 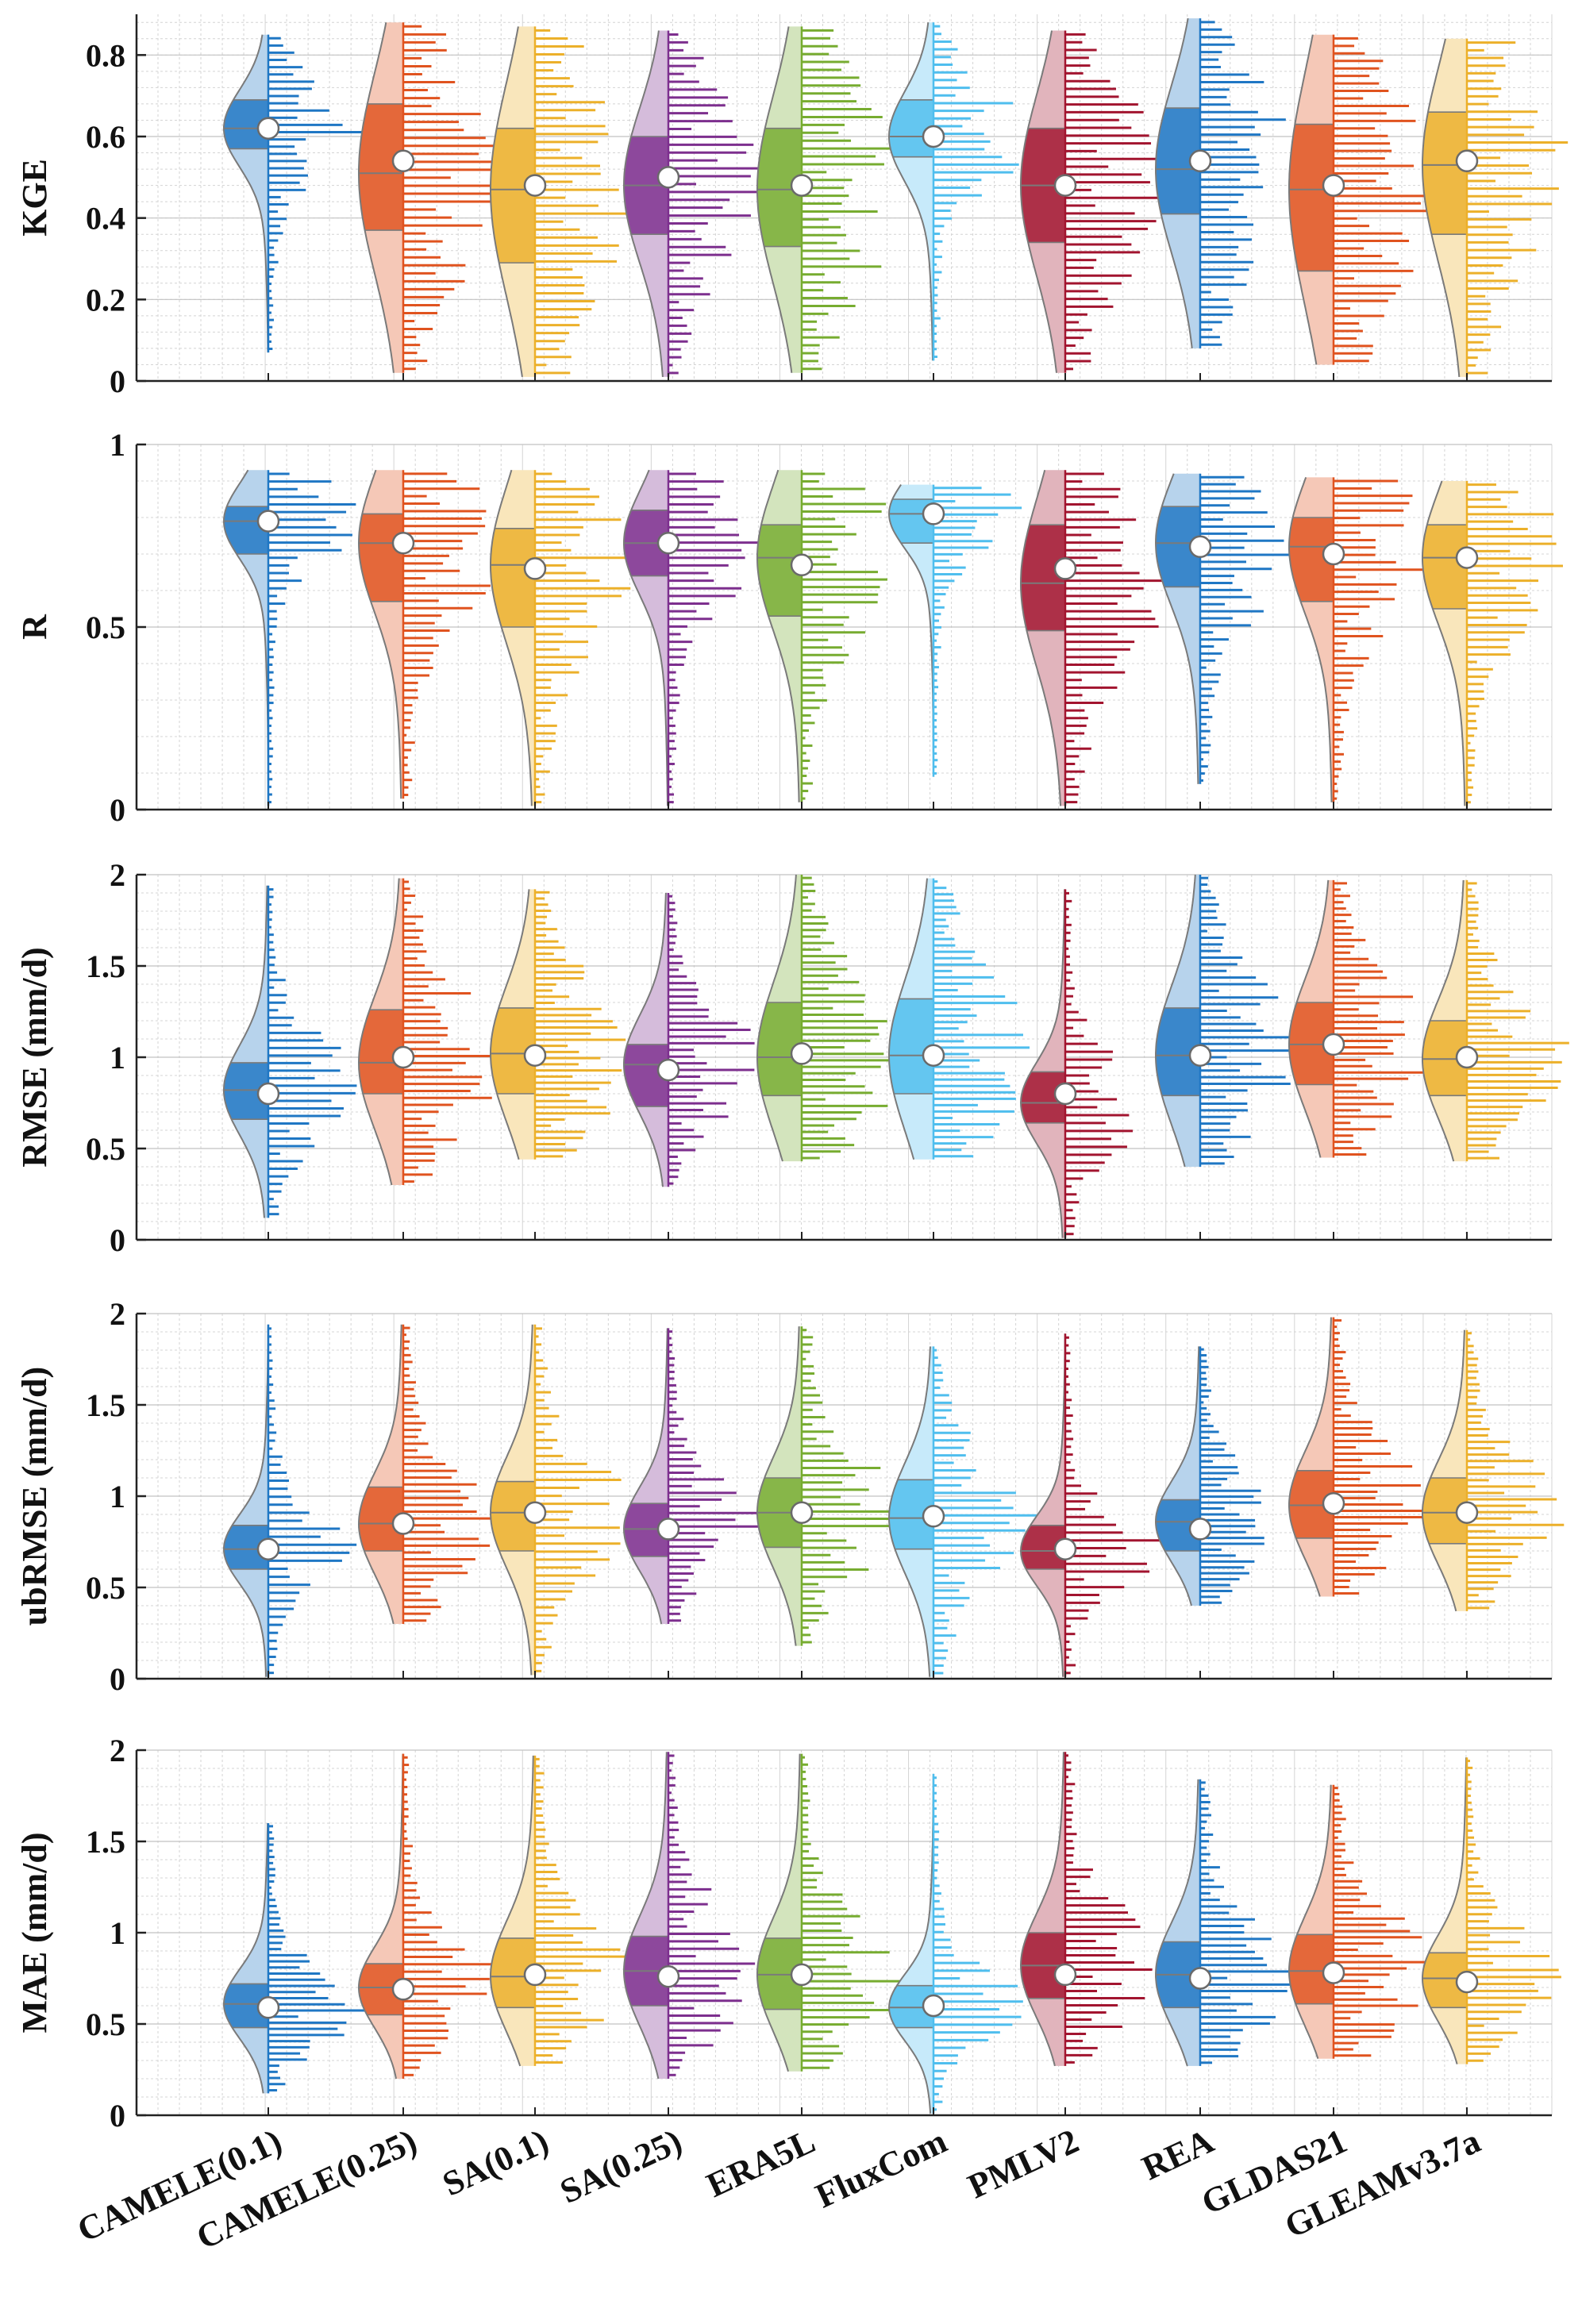 What do you see at coordinates (424, 1916) in the screenshot?
I see `violin-CAMELE(0.25)` at bounding box center [424, 1916].